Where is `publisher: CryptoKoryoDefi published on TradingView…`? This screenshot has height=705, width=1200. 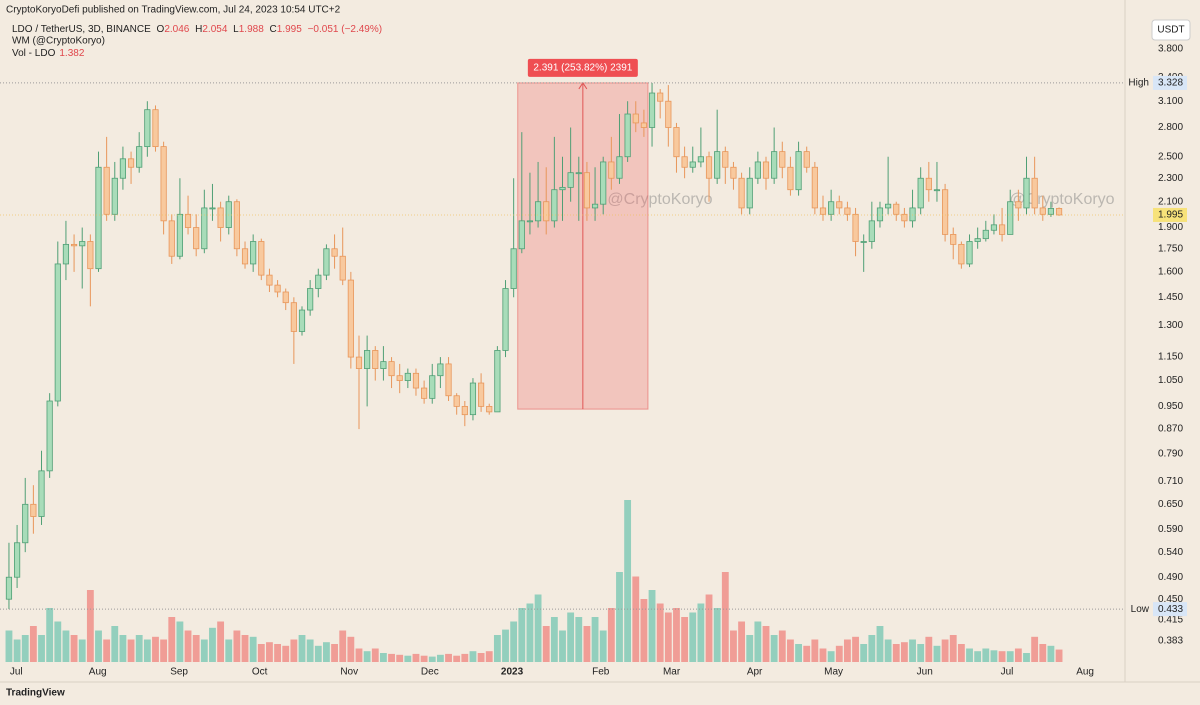 publisher: CryptoKoryoDefi published on TradingView… is located at coordinates (173, 10).